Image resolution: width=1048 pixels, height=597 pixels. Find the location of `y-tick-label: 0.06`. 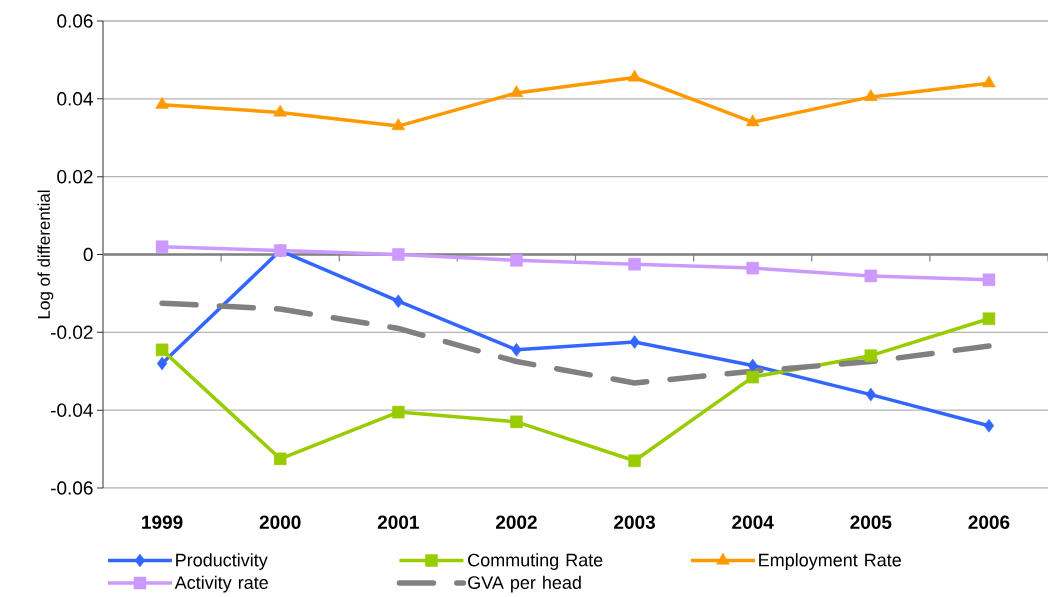

y-tick-label: 0.06 is located at coordinates (75, 21).